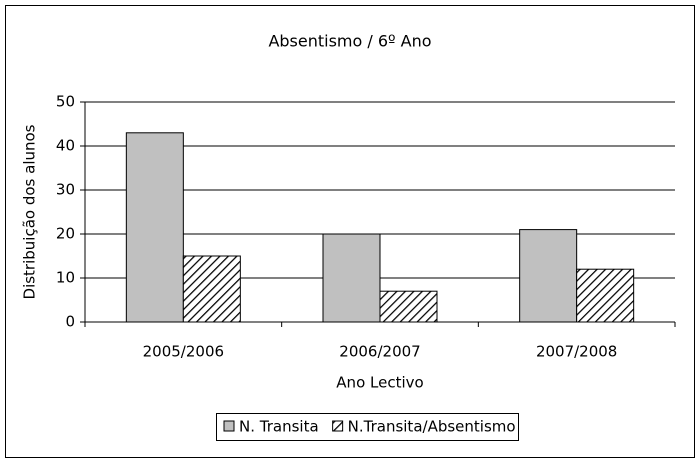  Describe the element at coordinates (379, 352) in the screenshot. I see `x-tick-label: 2006/2007` at that location.